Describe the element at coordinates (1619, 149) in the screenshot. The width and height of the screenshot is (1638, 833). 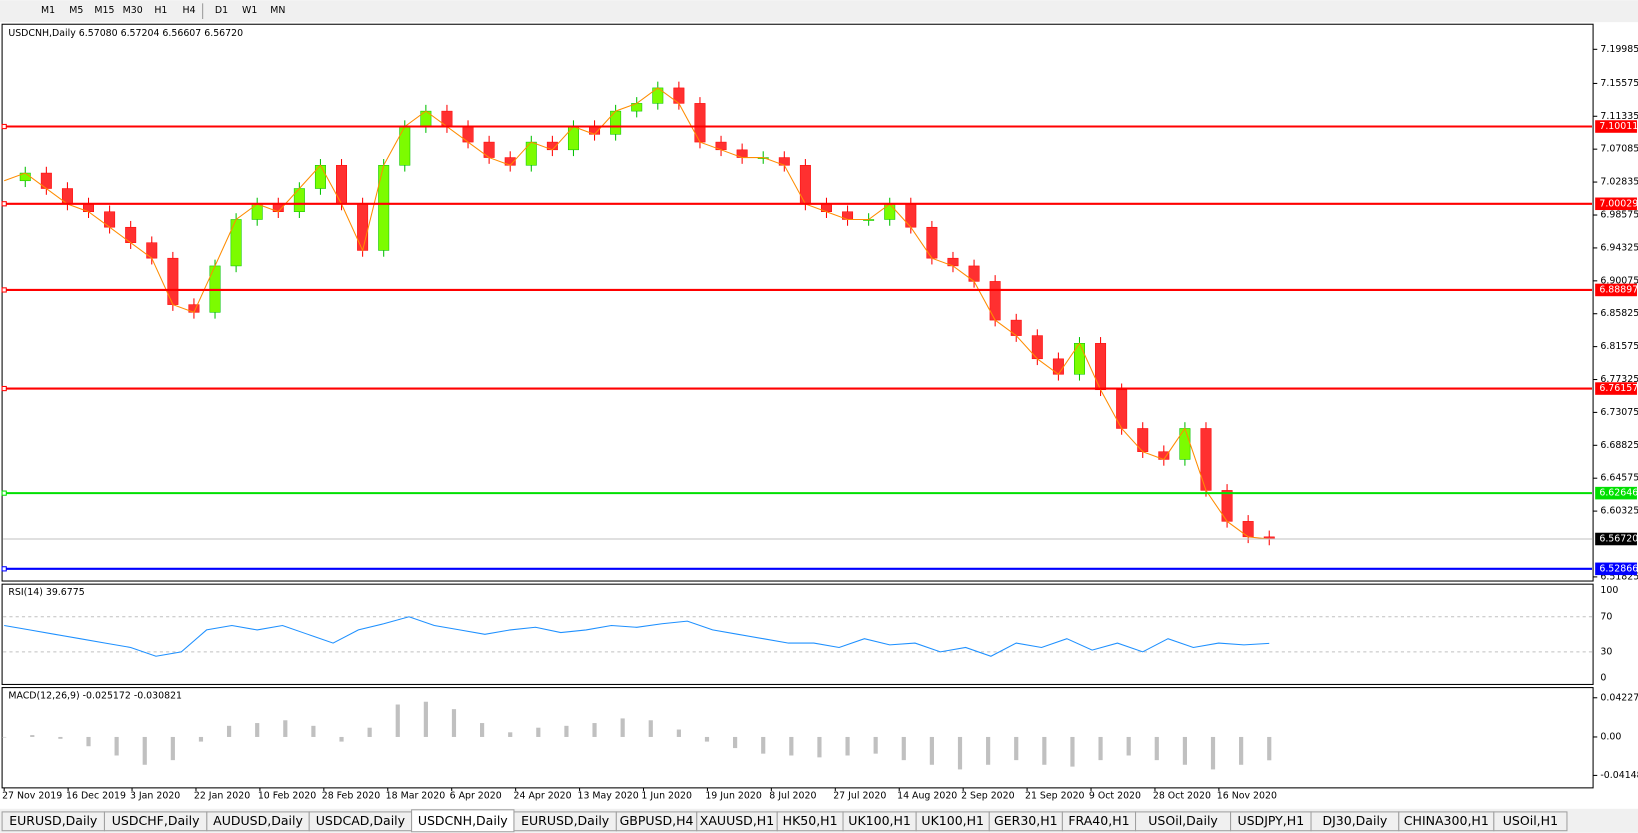
I see `y-tick-label: 7.07085` at that location.